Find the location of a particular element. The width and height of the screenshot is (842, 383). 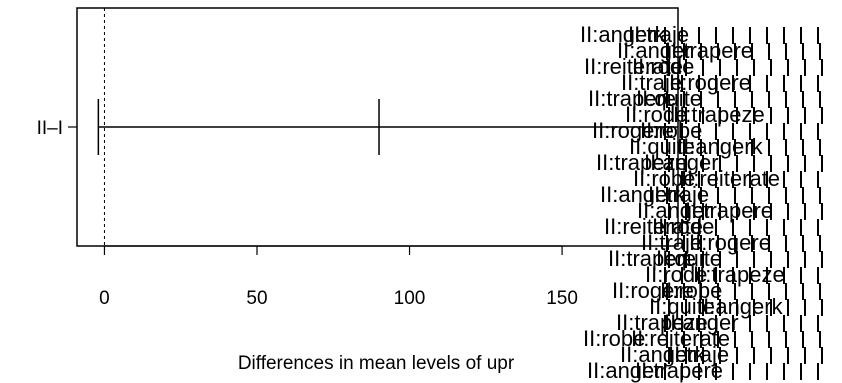

x-tick-label: 0 is located at coordinates (104, 298).